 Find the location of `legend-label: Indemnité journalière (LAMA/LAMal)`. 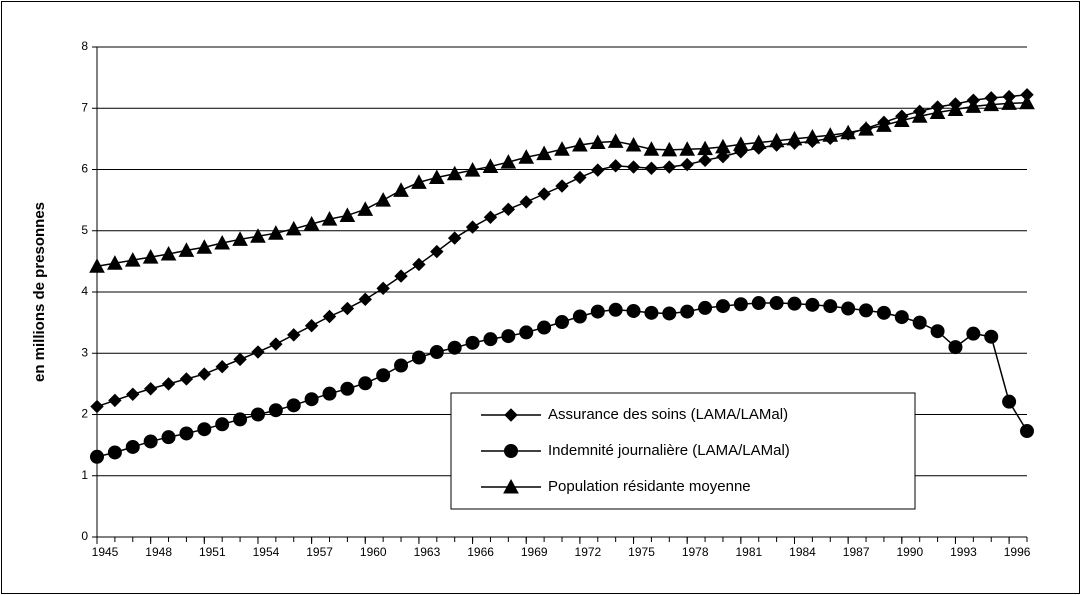

legend-label: Indemnité journalière (LAMA/LAMal) is located at coordinates (669, 450).